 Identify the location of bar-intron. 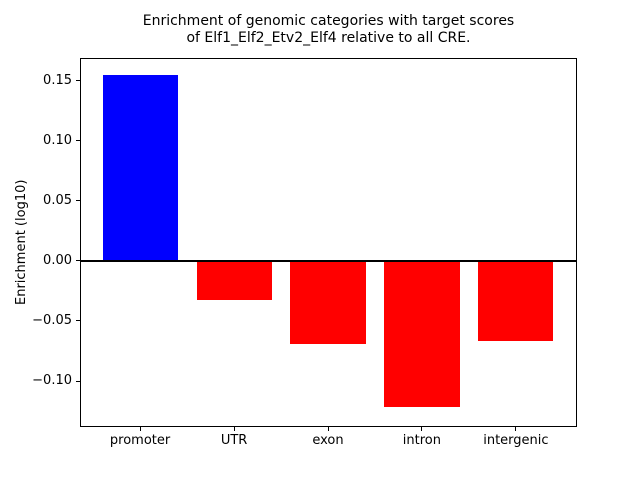
(422, 334).